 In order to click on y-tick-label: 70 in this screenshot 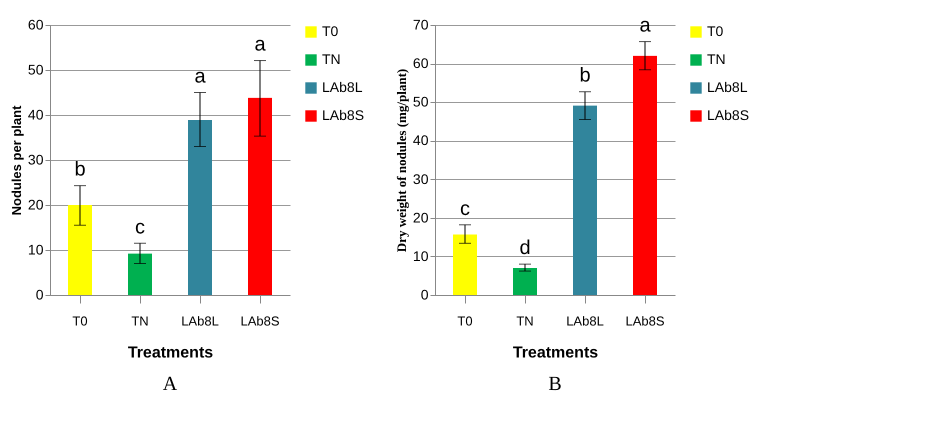, I will do `click(420, 24)`.